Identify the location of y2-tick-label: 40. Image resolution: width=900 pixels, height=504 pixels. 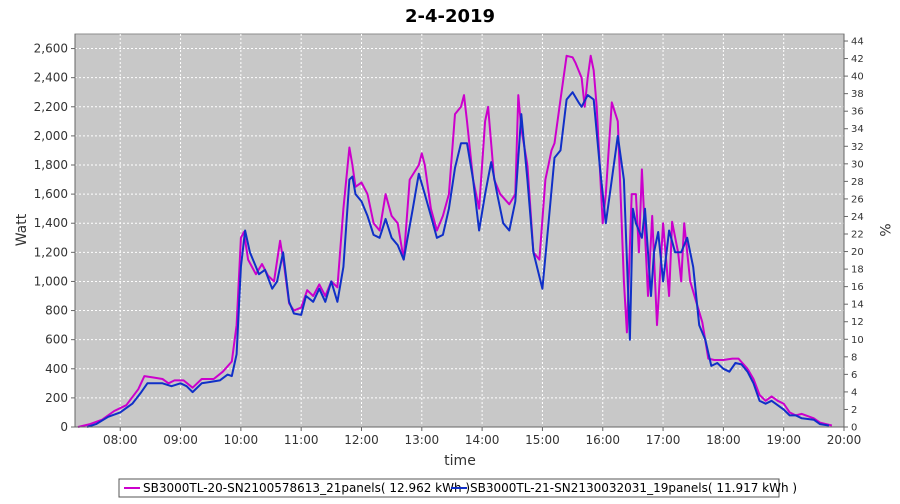
(857, 77).